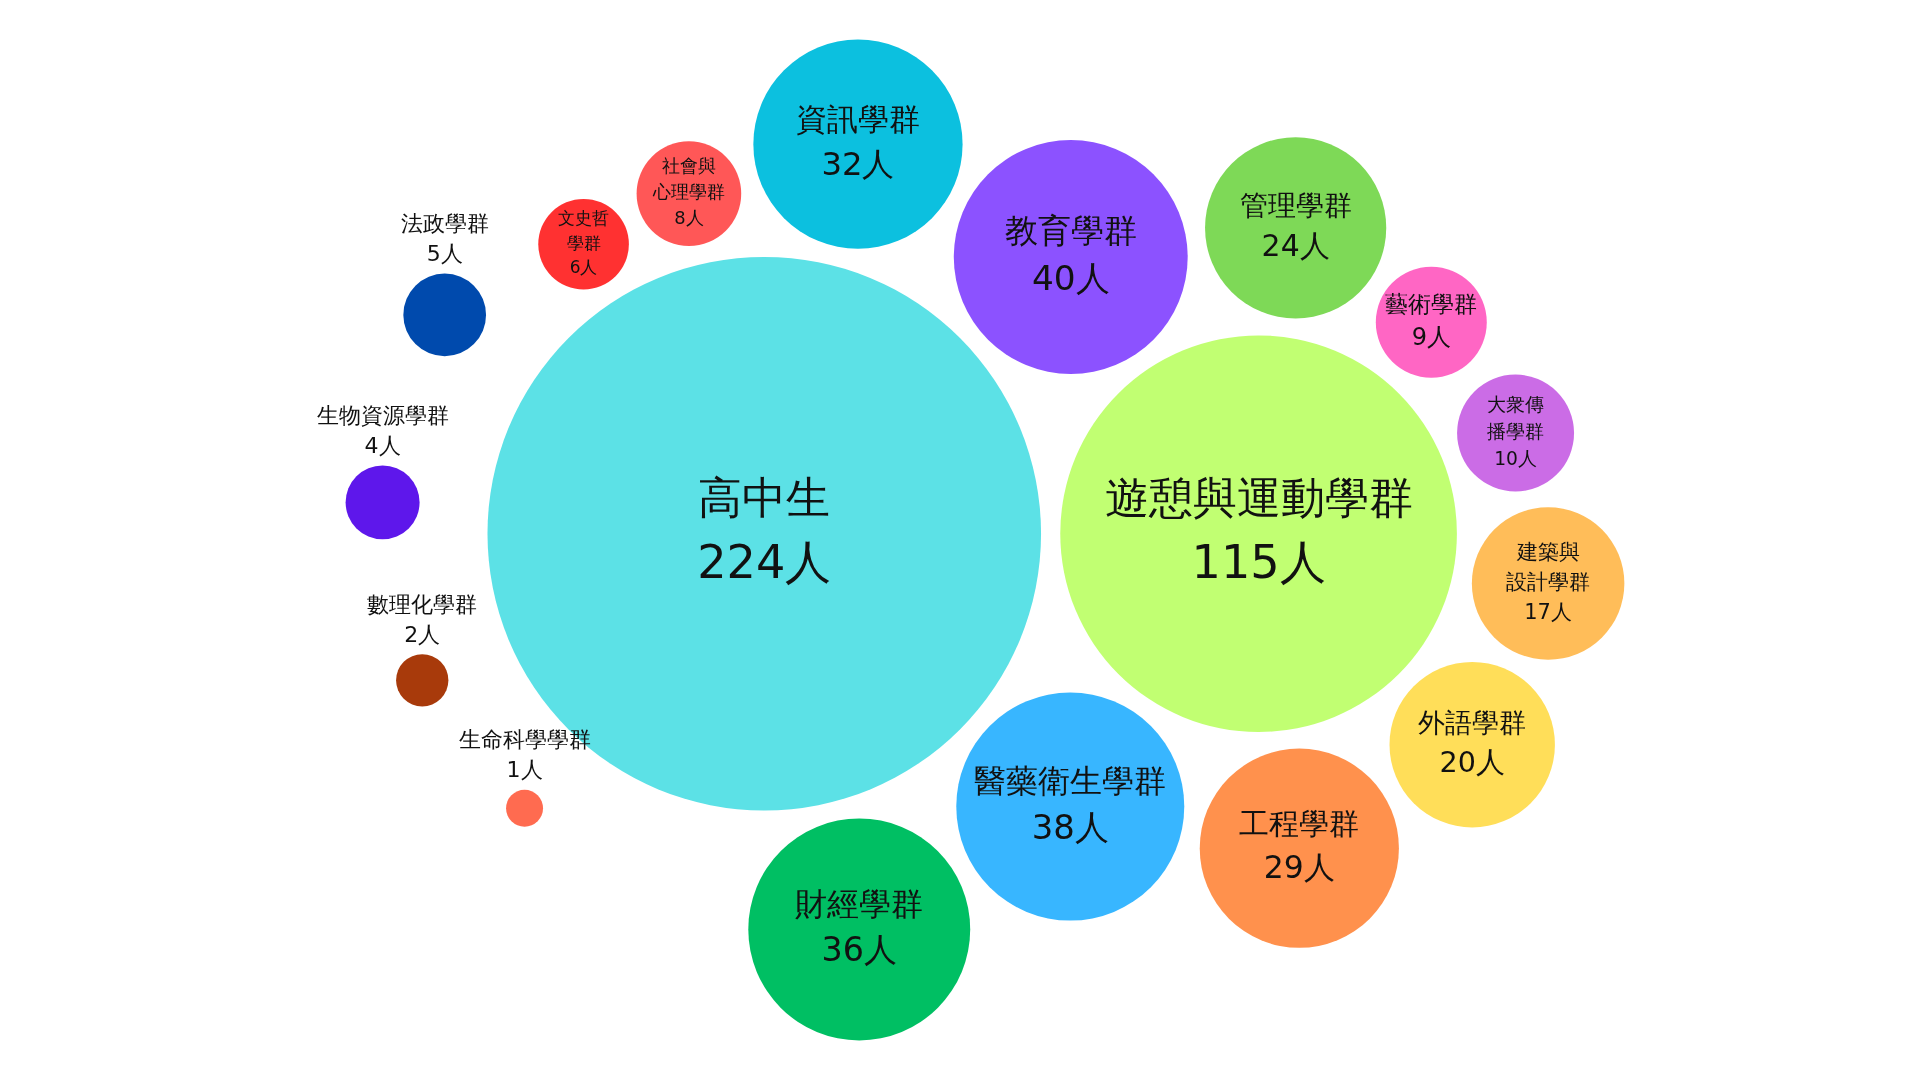 Image resolution: width=1920 pixels, height=1080 pixels. I want to click on category-label: 大衆傳播學群, so click(1516, 417).